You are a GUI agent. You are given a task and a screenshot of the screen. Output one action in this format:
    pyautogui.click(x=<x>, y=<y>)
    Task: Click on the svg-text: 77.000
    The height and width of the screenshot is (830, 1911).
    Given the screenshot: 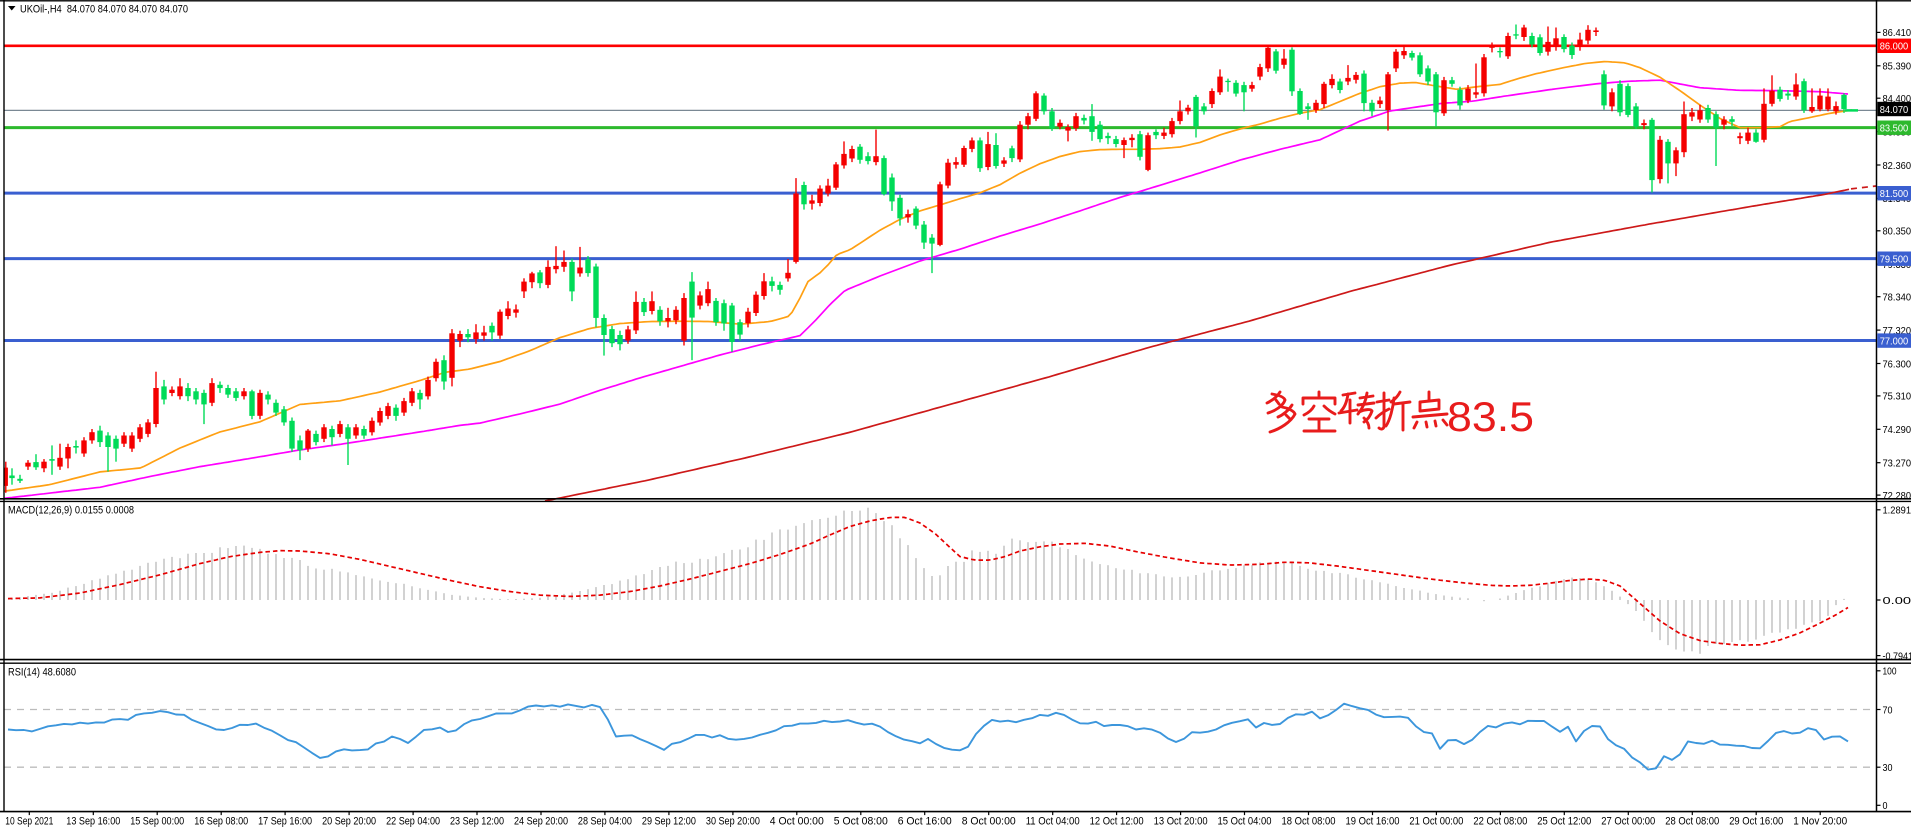 What is the action you would take?
    pyautogui.click(x=1894, y=341)
    